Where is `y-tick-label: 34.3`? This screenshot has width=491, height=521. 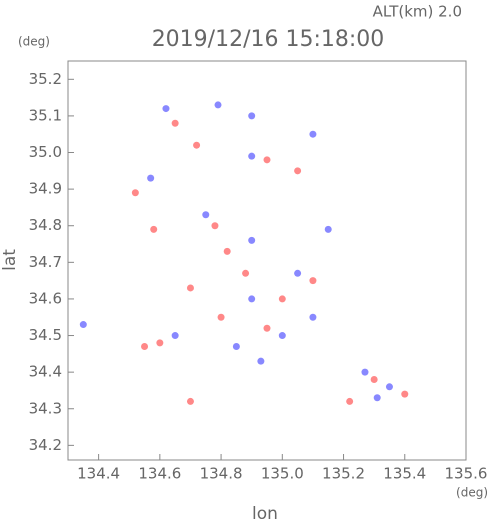 y-tick-label: 34.3 is located at coordinates (45, 408).